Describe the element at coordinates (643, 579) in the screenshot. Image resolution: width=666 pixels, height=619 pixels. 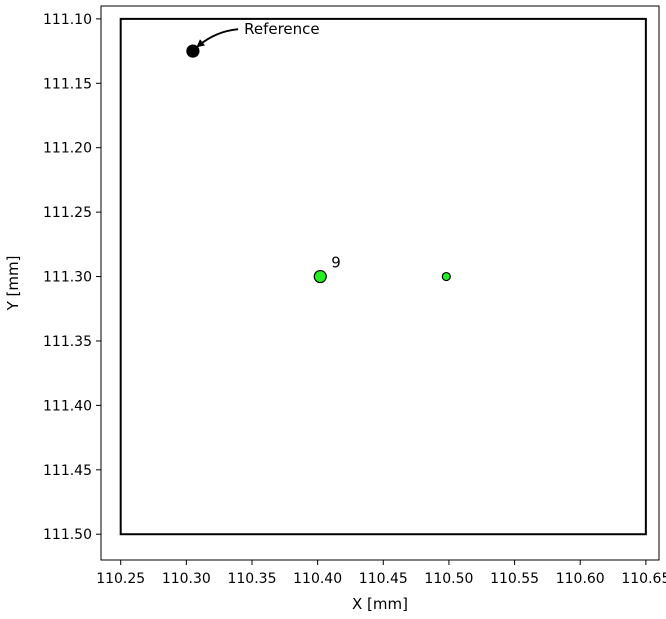
I see `x-tick-label: 110.65` at that location.